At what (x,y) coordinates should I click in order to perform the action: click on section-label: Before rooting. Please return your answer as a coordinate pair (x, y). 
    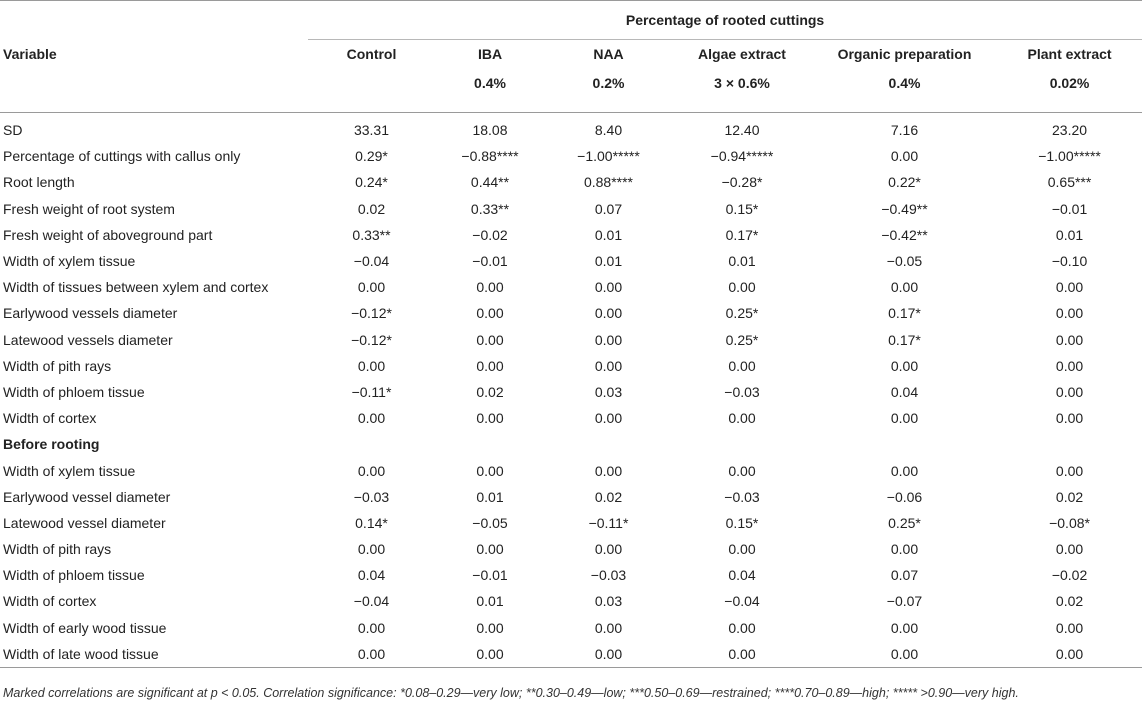
    Looking at the image, I should click on (51, 444).